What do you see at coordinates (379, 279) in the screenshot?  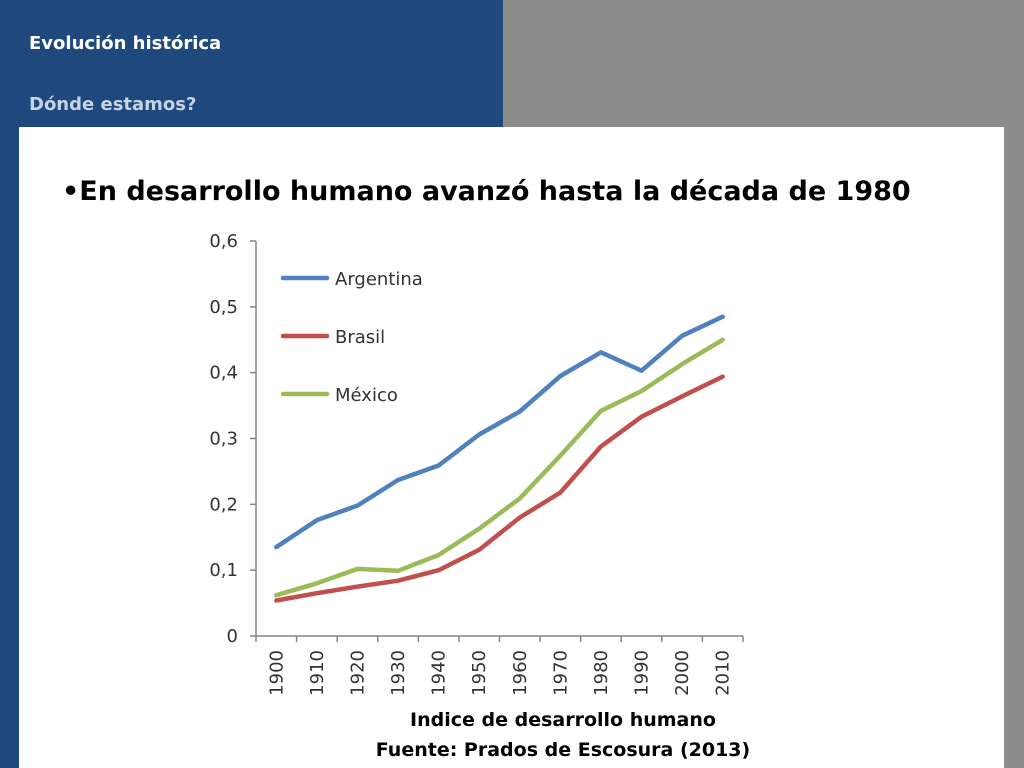 I see `legend-label-argentina: Argentina` at bounding box center [379, 279].